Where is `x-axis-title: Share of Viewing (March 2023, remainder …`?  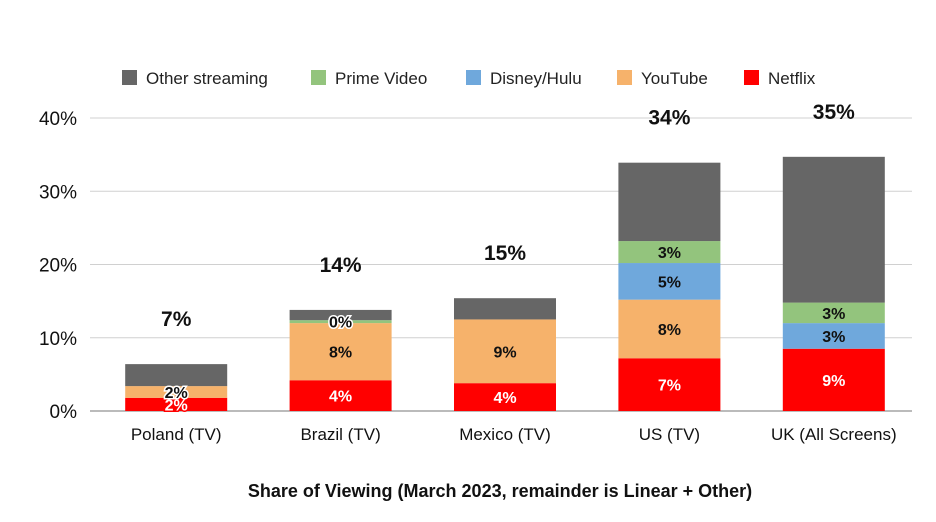
x-axis-title: Share of Viewing (March 2023, remainder … is located at coordinates (500, 491).